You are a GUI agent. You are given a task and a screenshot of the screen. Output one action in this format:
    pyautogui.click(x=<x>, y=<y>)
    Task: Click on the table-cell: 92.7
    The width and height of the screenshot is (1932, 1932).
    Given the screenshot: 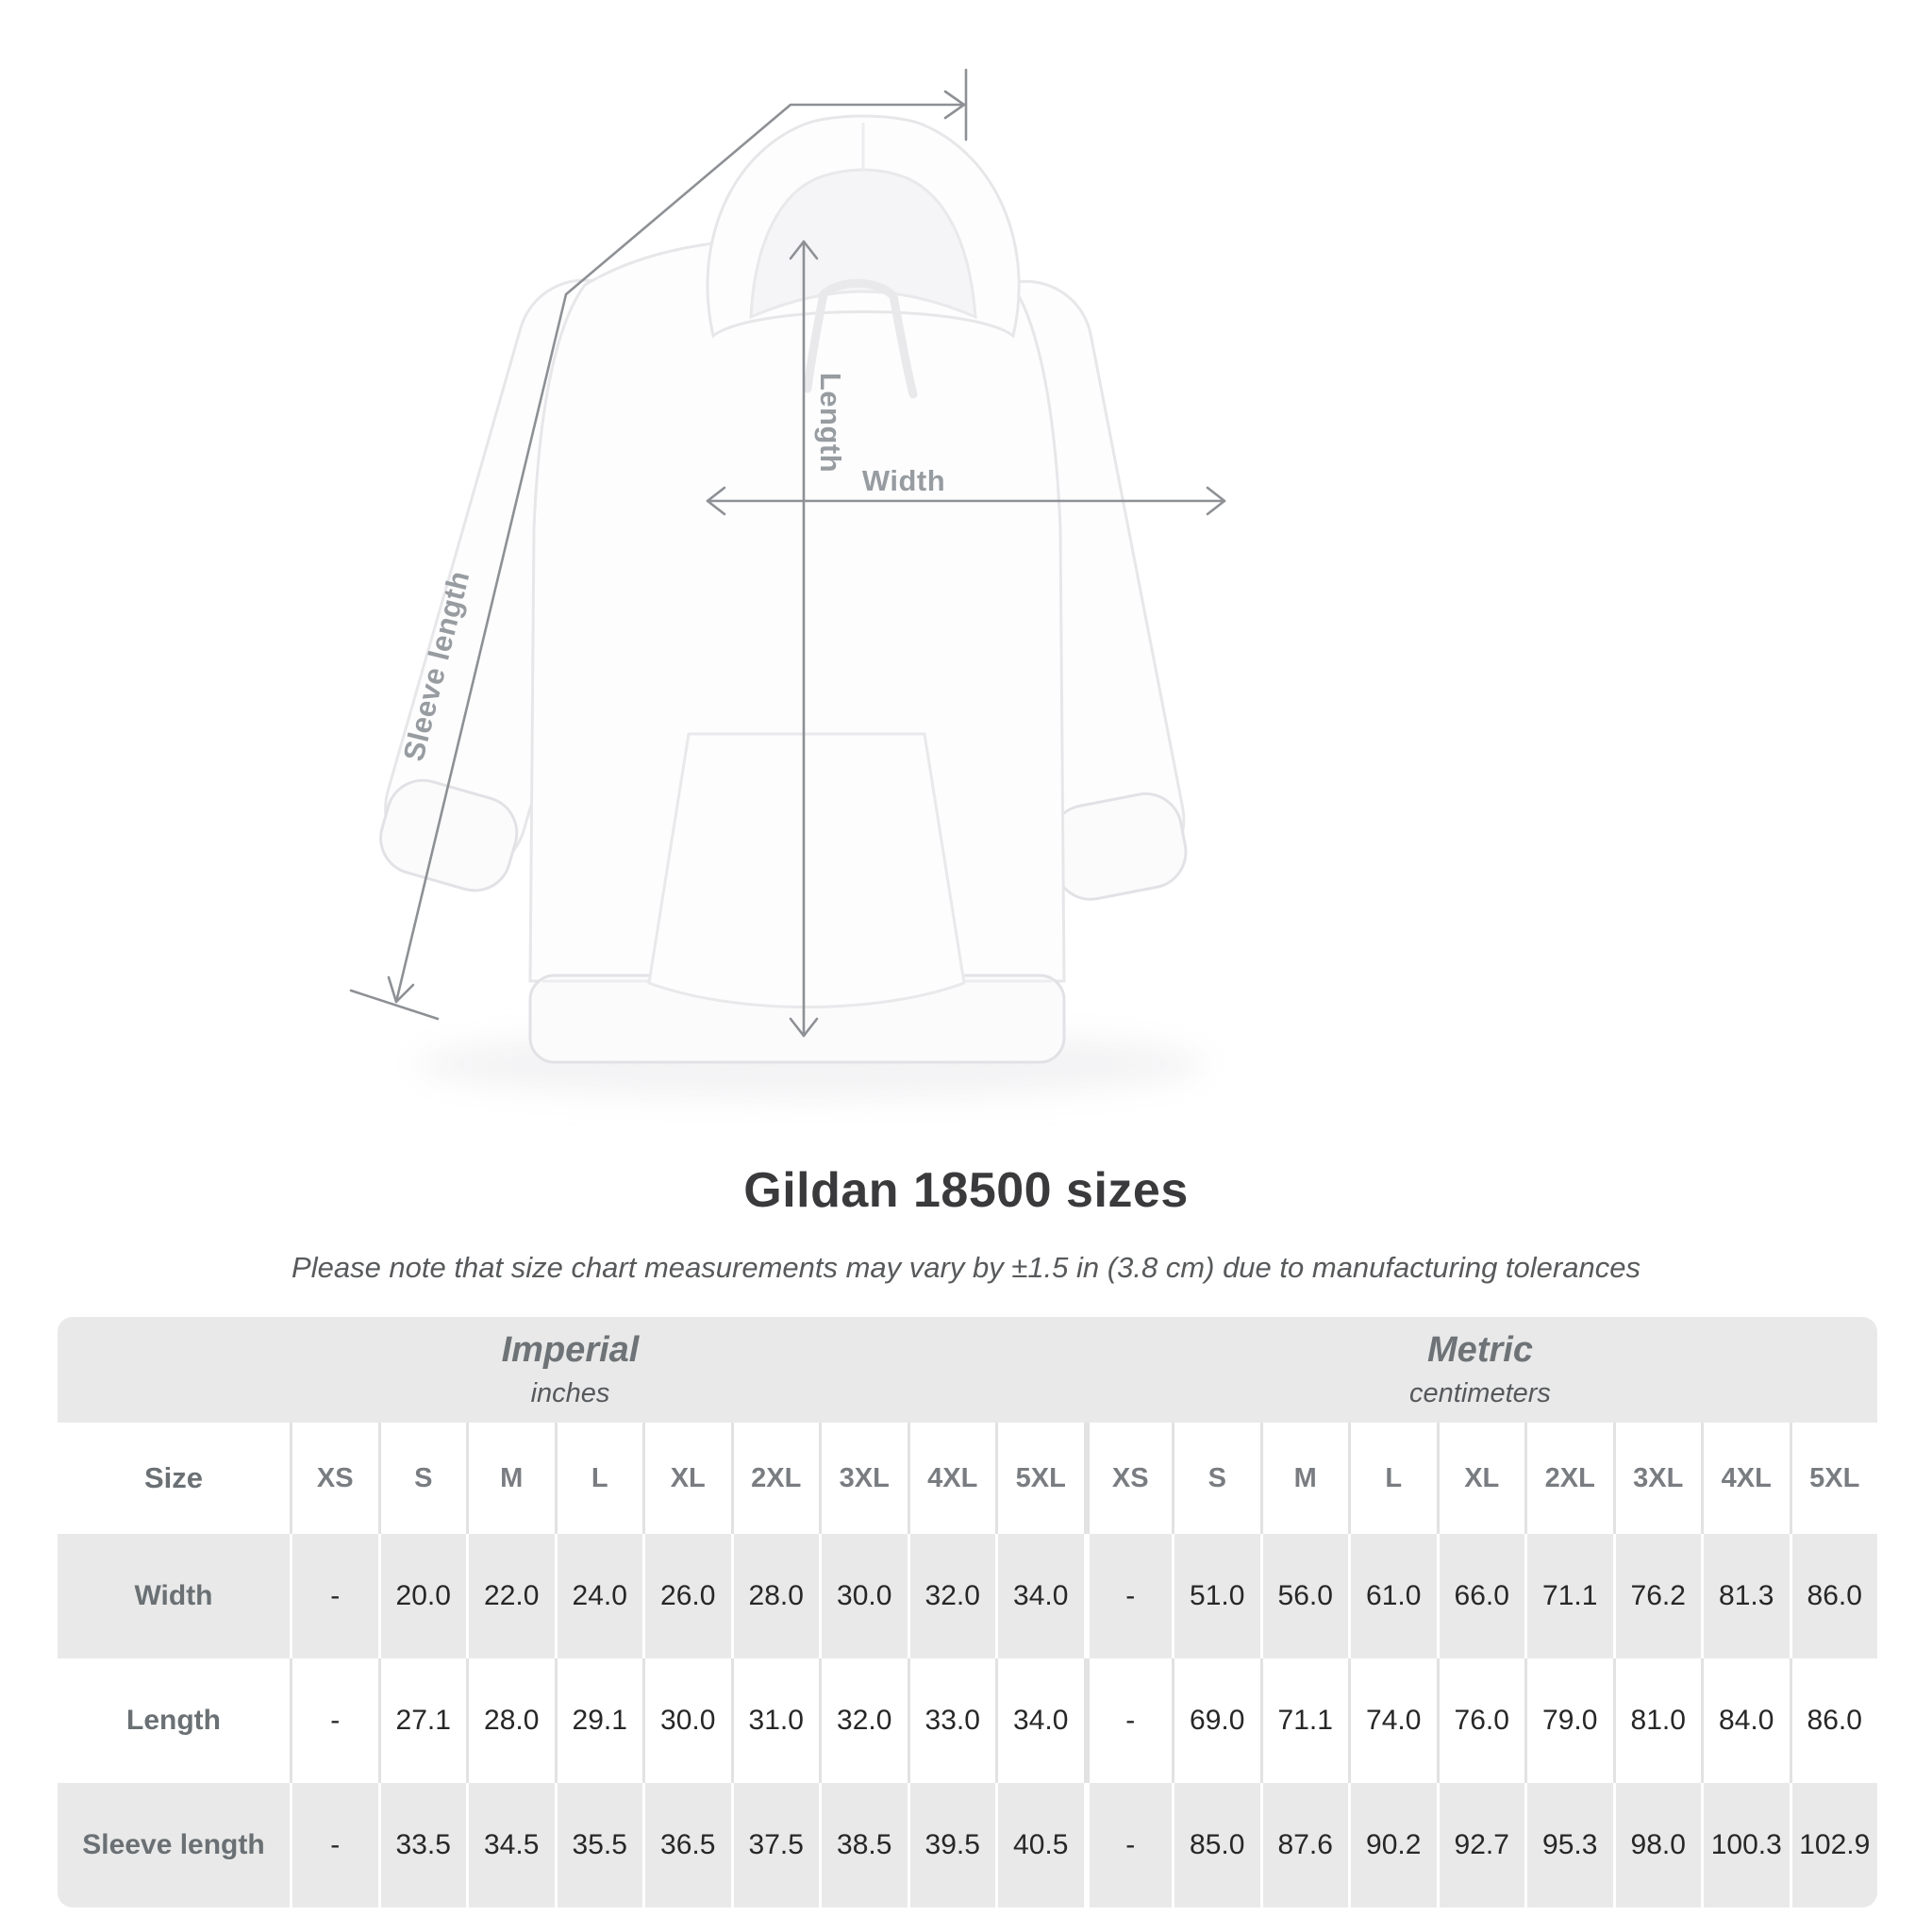 What is the action you would take?
    pyautogui.click(x=1481, y=1845)
    